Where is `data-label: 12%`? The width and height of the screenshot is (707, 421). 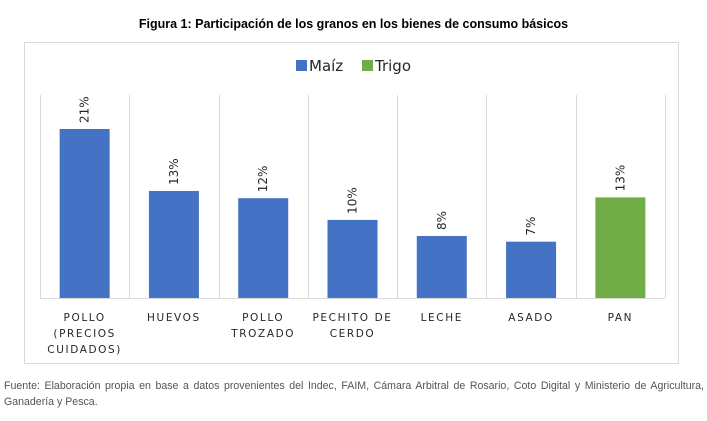
data-label: 12% is located at coordinates (263, 179).